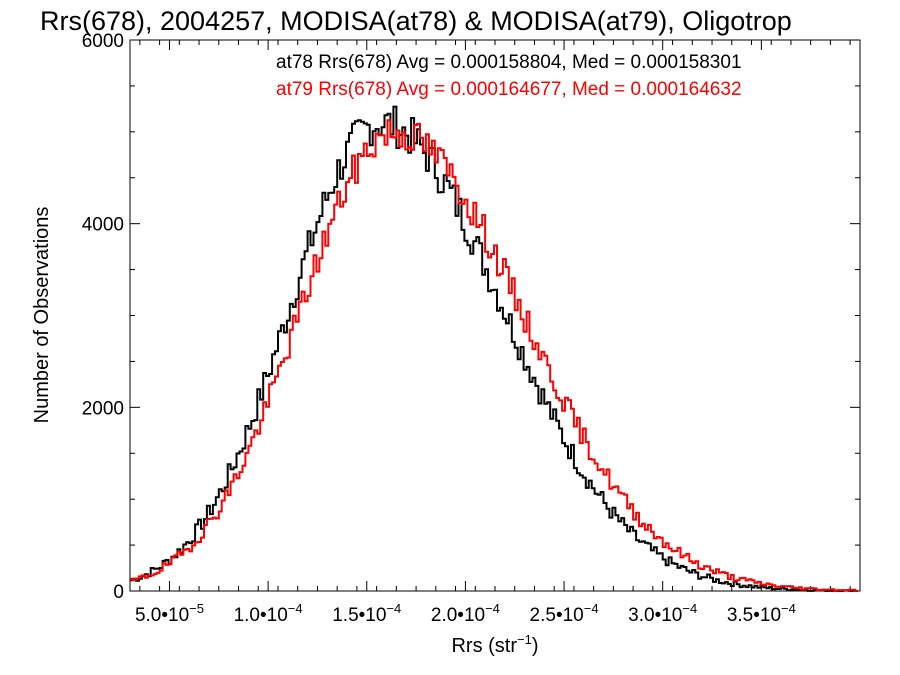  I want to click on y-tick-label: 2000, so click(103, 408).